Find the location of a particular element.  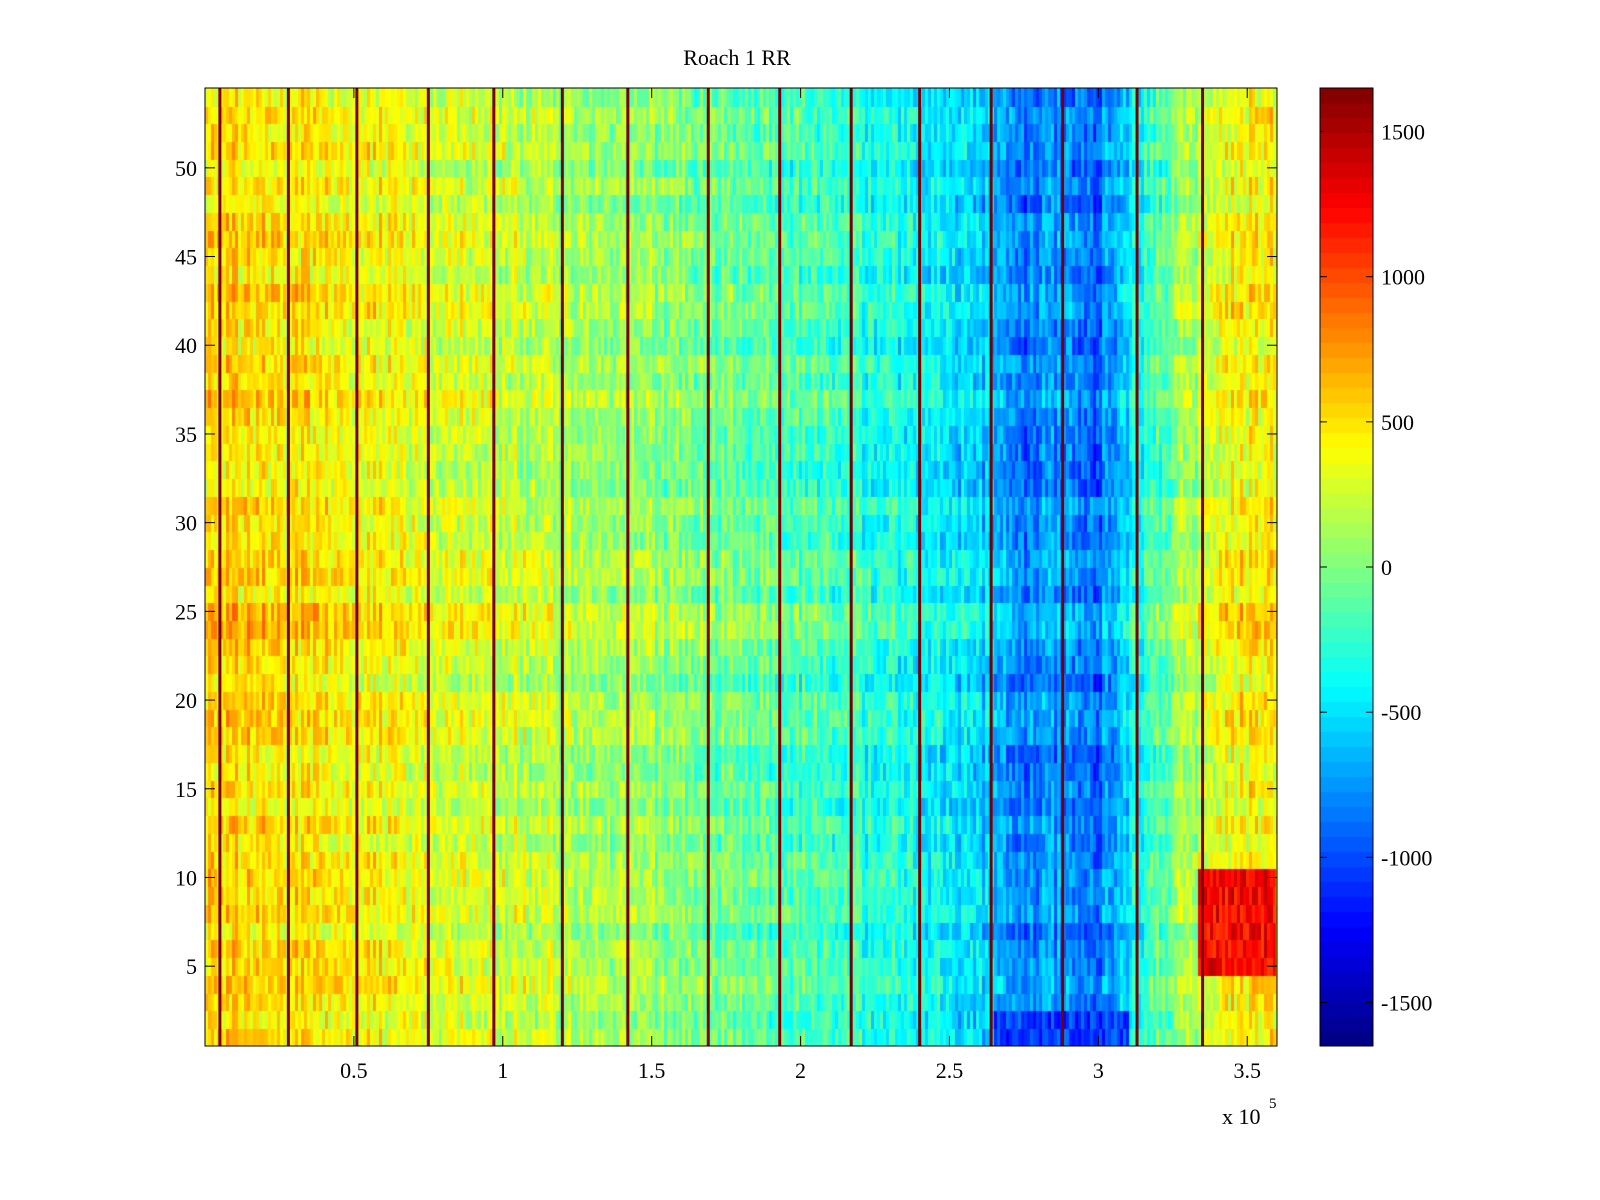

y-tick-label: 20 is located at coordinates (186, 700).